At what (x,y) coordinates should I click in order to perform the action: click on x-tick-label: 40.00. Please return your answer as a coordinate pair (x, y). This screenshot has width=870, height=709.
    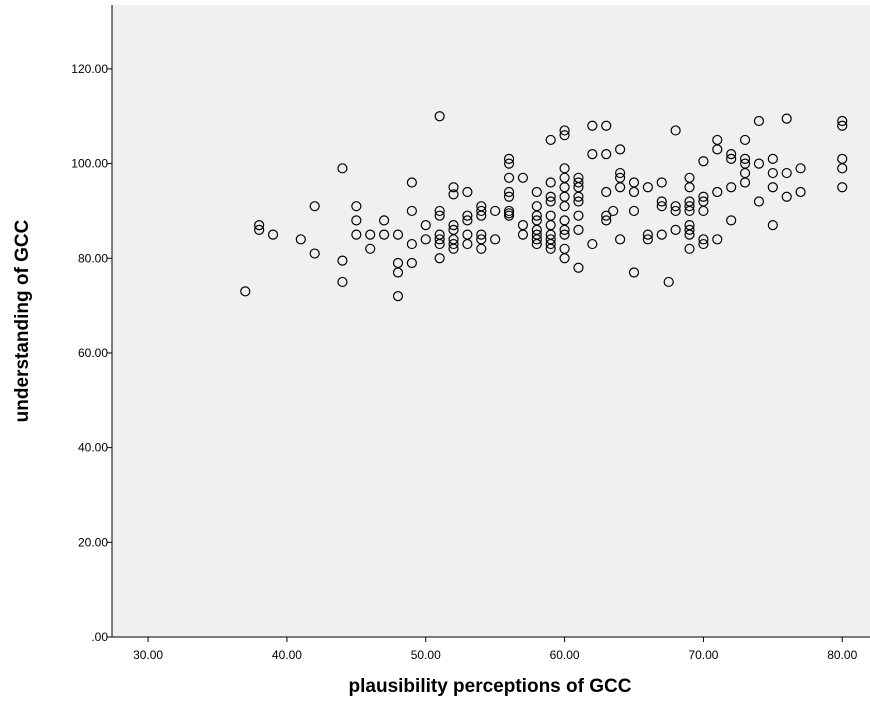
    Looking at the image, I should click on (287, 655).